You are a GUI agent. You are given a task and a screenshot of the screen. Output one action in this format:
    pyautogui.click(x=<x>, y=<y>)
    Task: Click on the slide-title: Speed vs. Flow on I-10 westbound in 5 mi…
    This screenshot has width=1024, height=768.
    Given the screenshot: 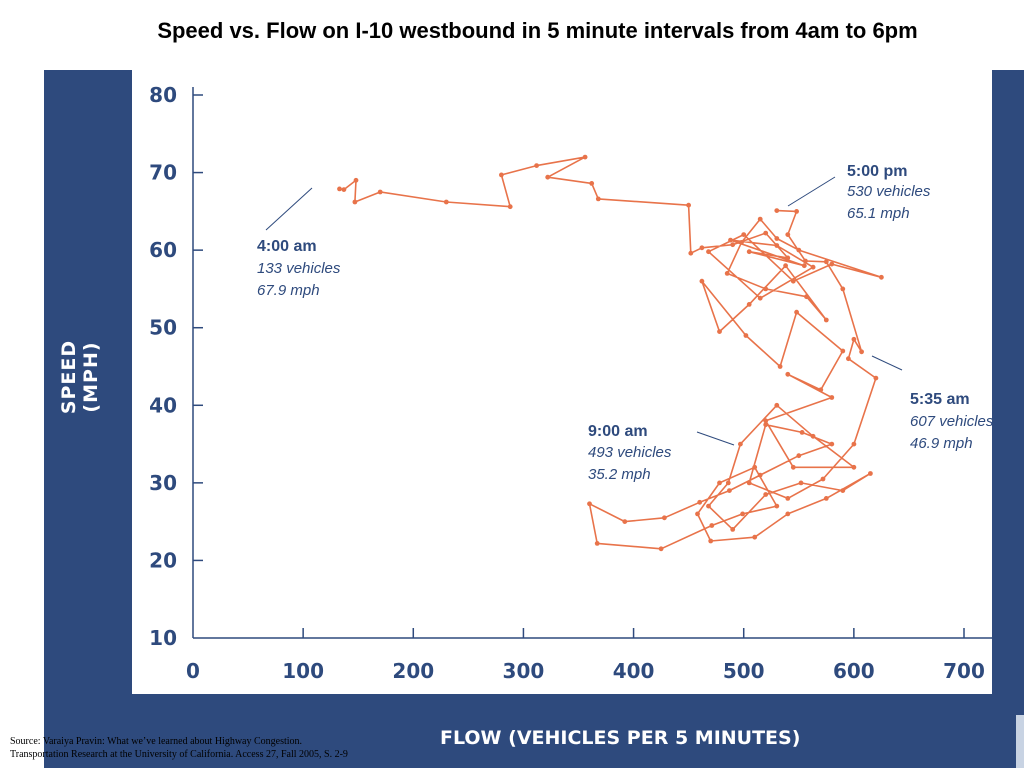 What is the action you would take?
    pyautogui.click(x=537, y=30)
    